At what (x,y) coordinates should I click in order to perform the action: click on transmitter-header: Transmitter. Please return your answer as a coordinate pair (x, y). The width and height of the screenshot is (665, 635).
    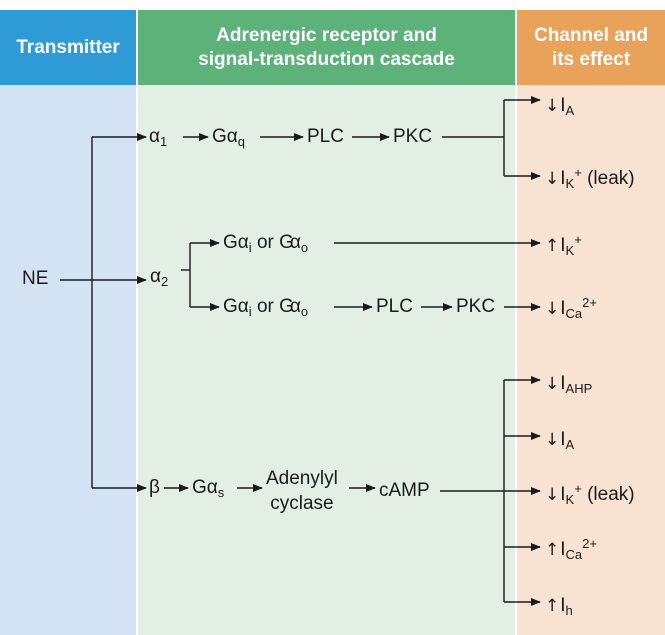
    Looking at the image, I should click on (68, 47).